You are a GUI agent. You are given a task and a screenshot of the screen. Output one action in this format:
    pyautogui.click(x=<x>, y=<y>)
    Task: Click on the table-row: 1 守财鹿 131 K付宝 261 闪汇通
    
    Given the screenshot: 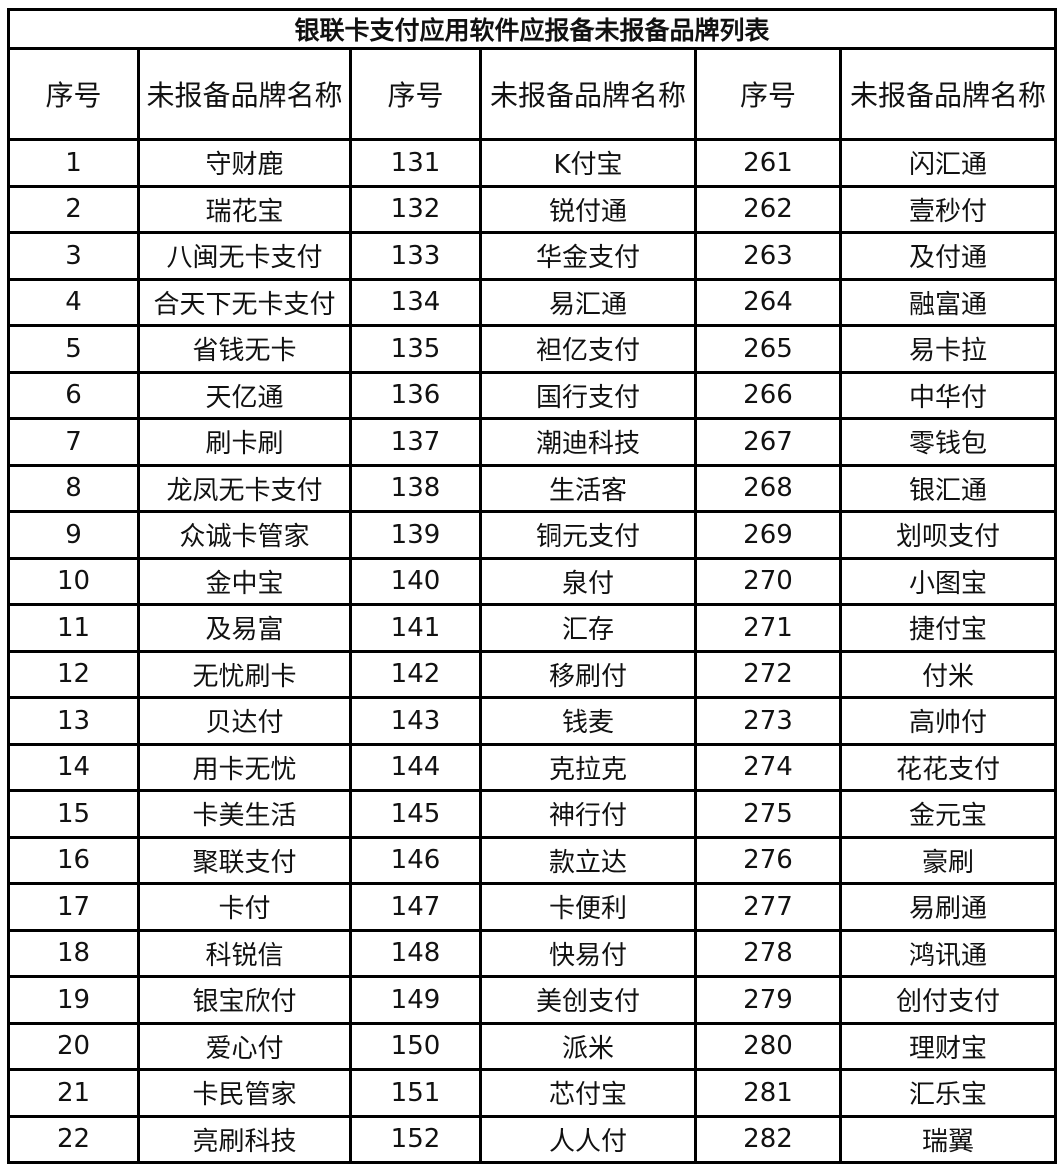 What is the action you would take?
    pyautogui.click(x=532, y=163)
    